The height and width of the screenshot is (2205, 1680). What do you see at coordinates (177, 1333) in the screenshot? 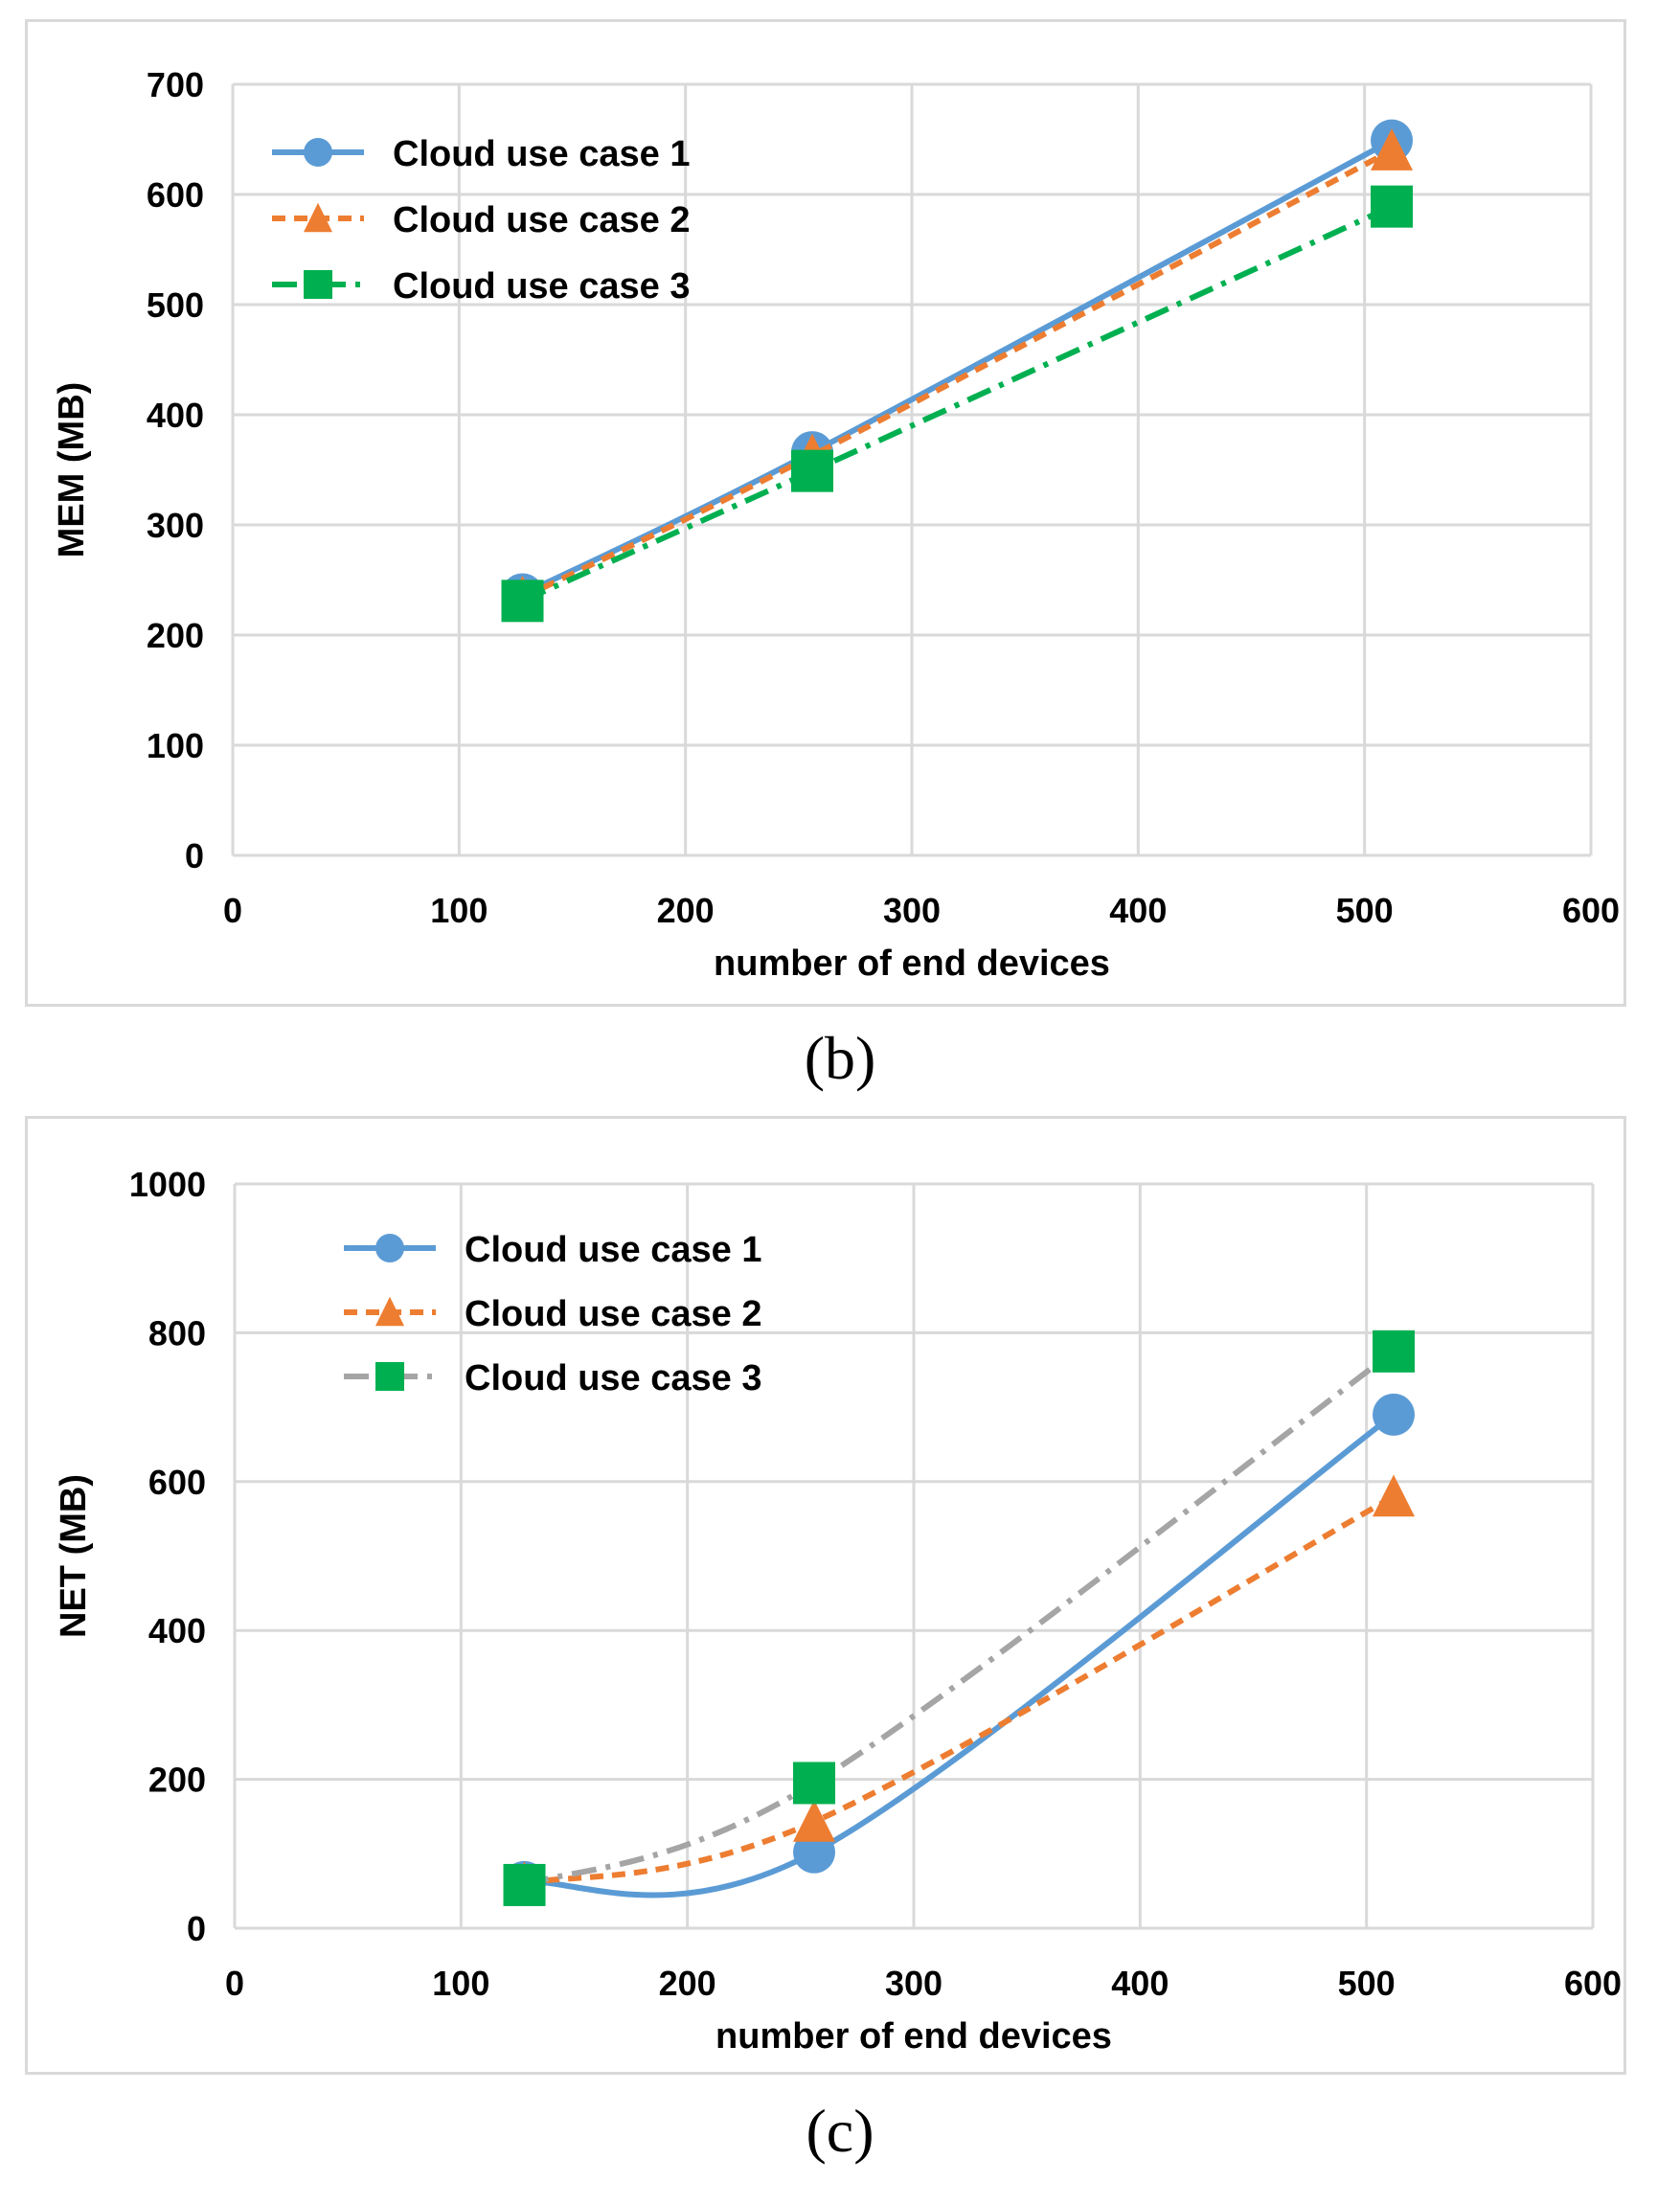
I see `y-tick-label: 800` at bounding box center [177, 1333].